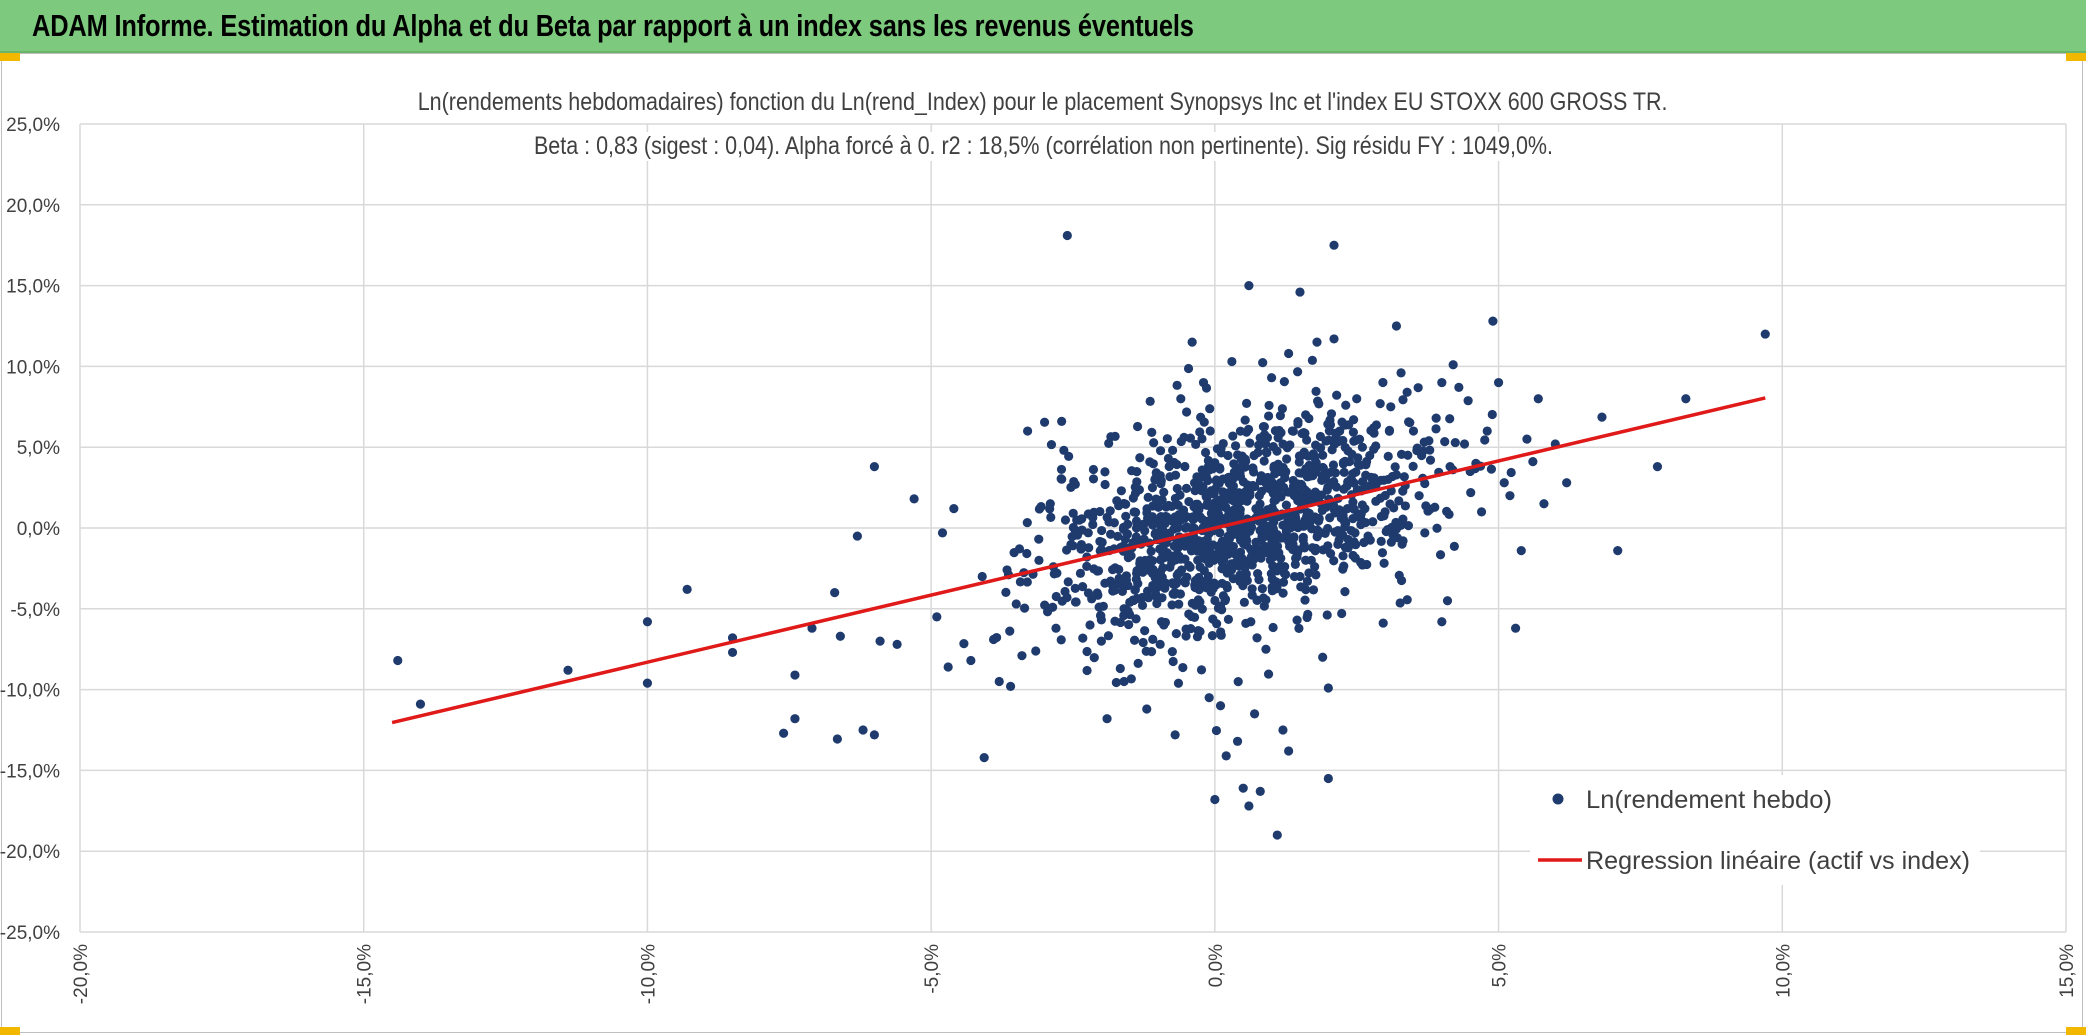 The image size is (2086, 1035). I want to click on frame-corner-bottom-left, so click(10, 1031).